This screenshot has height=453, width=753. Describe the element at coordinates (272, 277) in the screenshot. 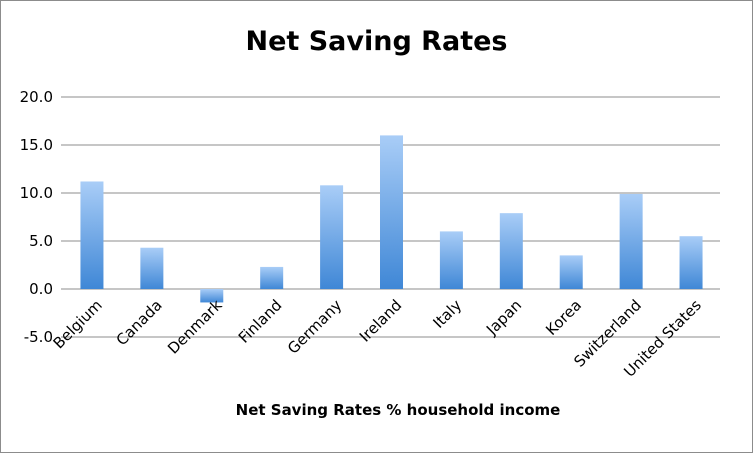

I see `bar-finland` at that location.